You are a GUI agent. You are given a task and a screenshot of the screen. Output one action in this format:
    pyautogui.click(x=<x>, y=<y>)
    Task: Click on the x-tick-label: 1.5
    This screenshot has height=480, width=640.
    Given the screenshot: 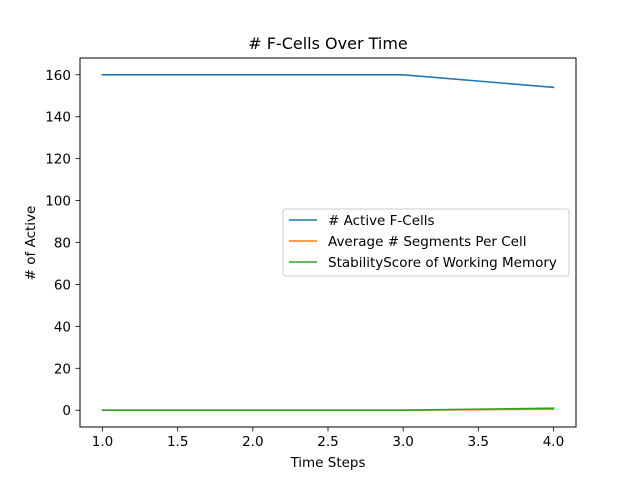 What is the action you would take?
    pyautogui.click(x=177, y=442)
    